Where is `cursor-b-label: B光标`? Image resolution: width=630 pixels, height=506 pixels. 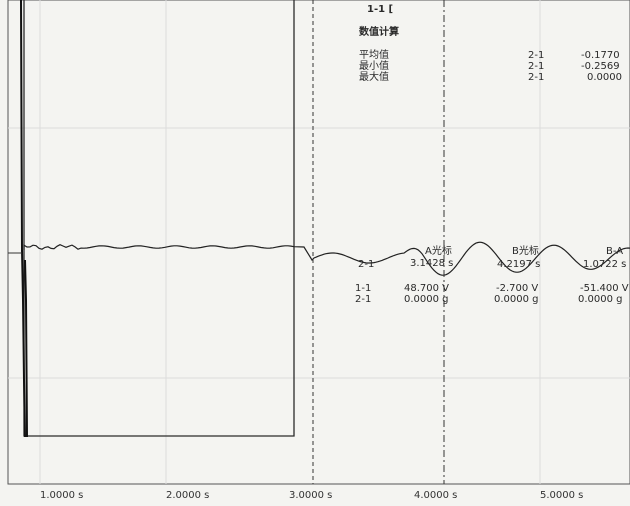 cursor-b-label: B光标 is located at coordinates (525, 251).